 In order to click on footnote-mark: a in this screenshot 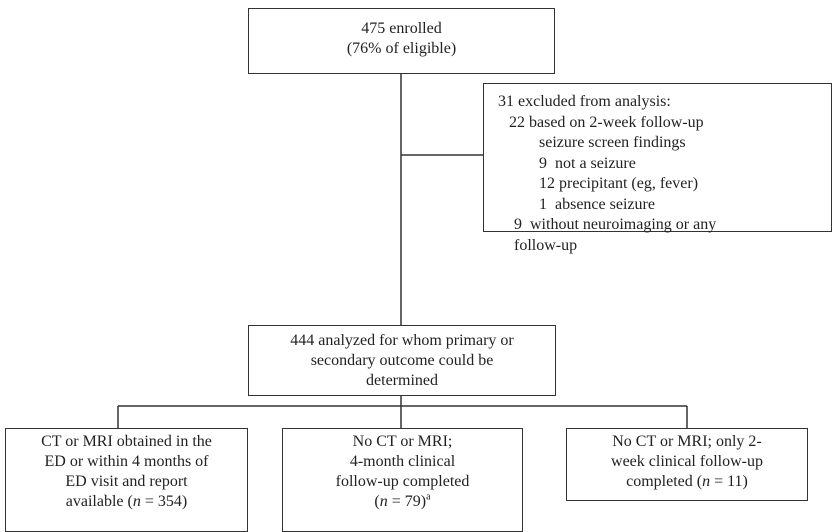, I will do `click(428, 497)`.